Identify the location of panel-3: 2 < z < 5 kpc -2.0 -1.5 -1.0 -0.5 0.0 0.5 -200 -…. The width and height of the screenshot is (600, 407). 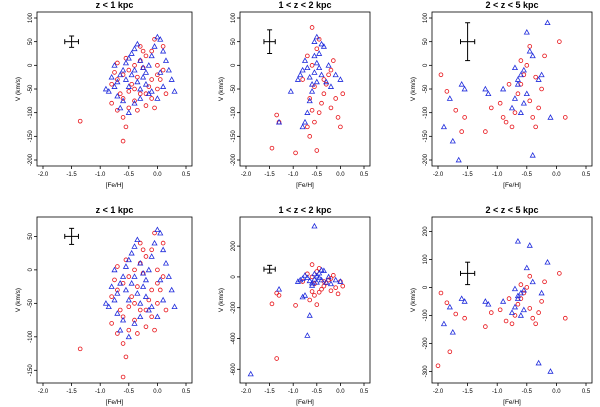
(501, 94).